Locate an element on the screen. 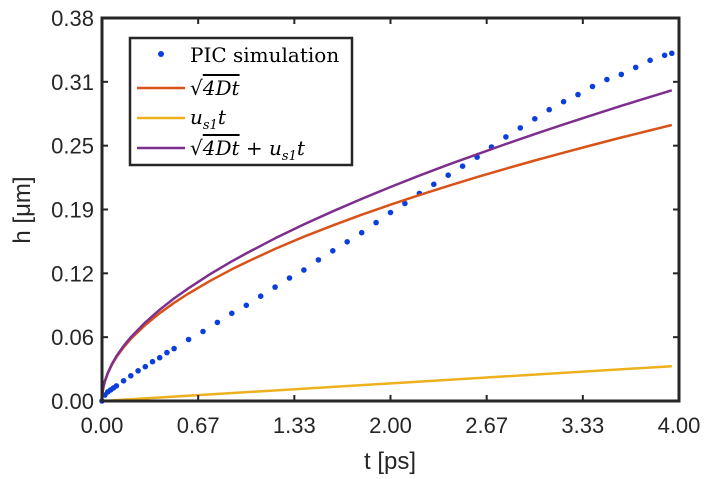 This screenshot has width=710, height=479. legend-label-pic: PIC simulation is located at coordinates (264, 55).